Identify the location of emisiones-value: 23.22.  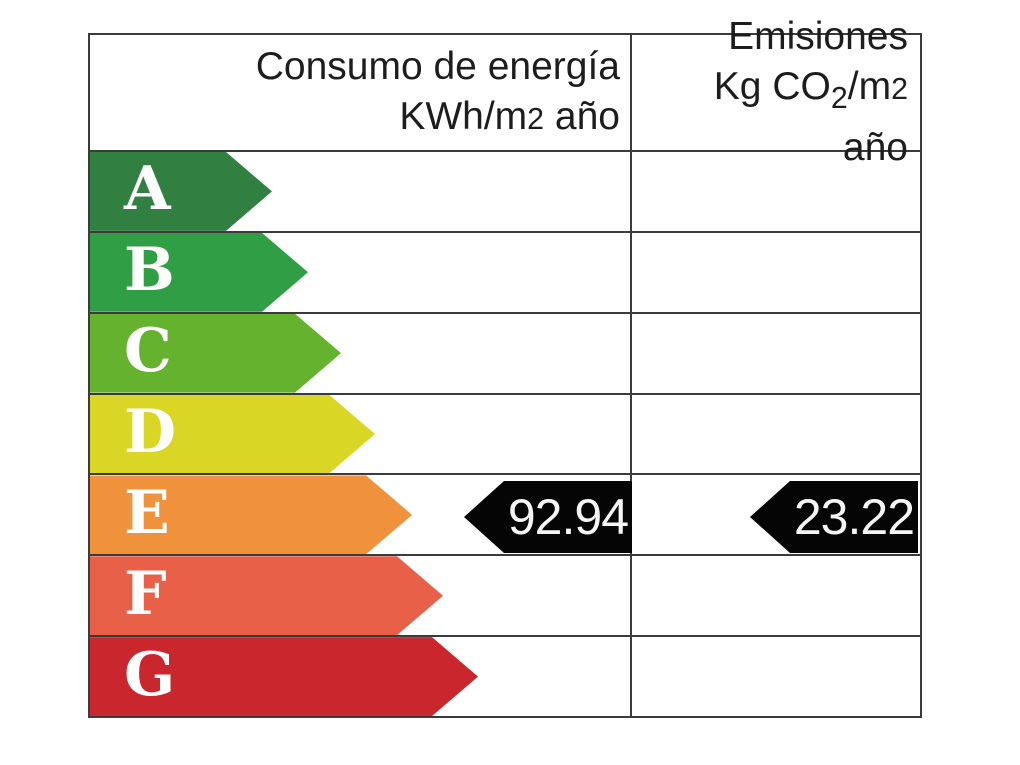
(854, 517).